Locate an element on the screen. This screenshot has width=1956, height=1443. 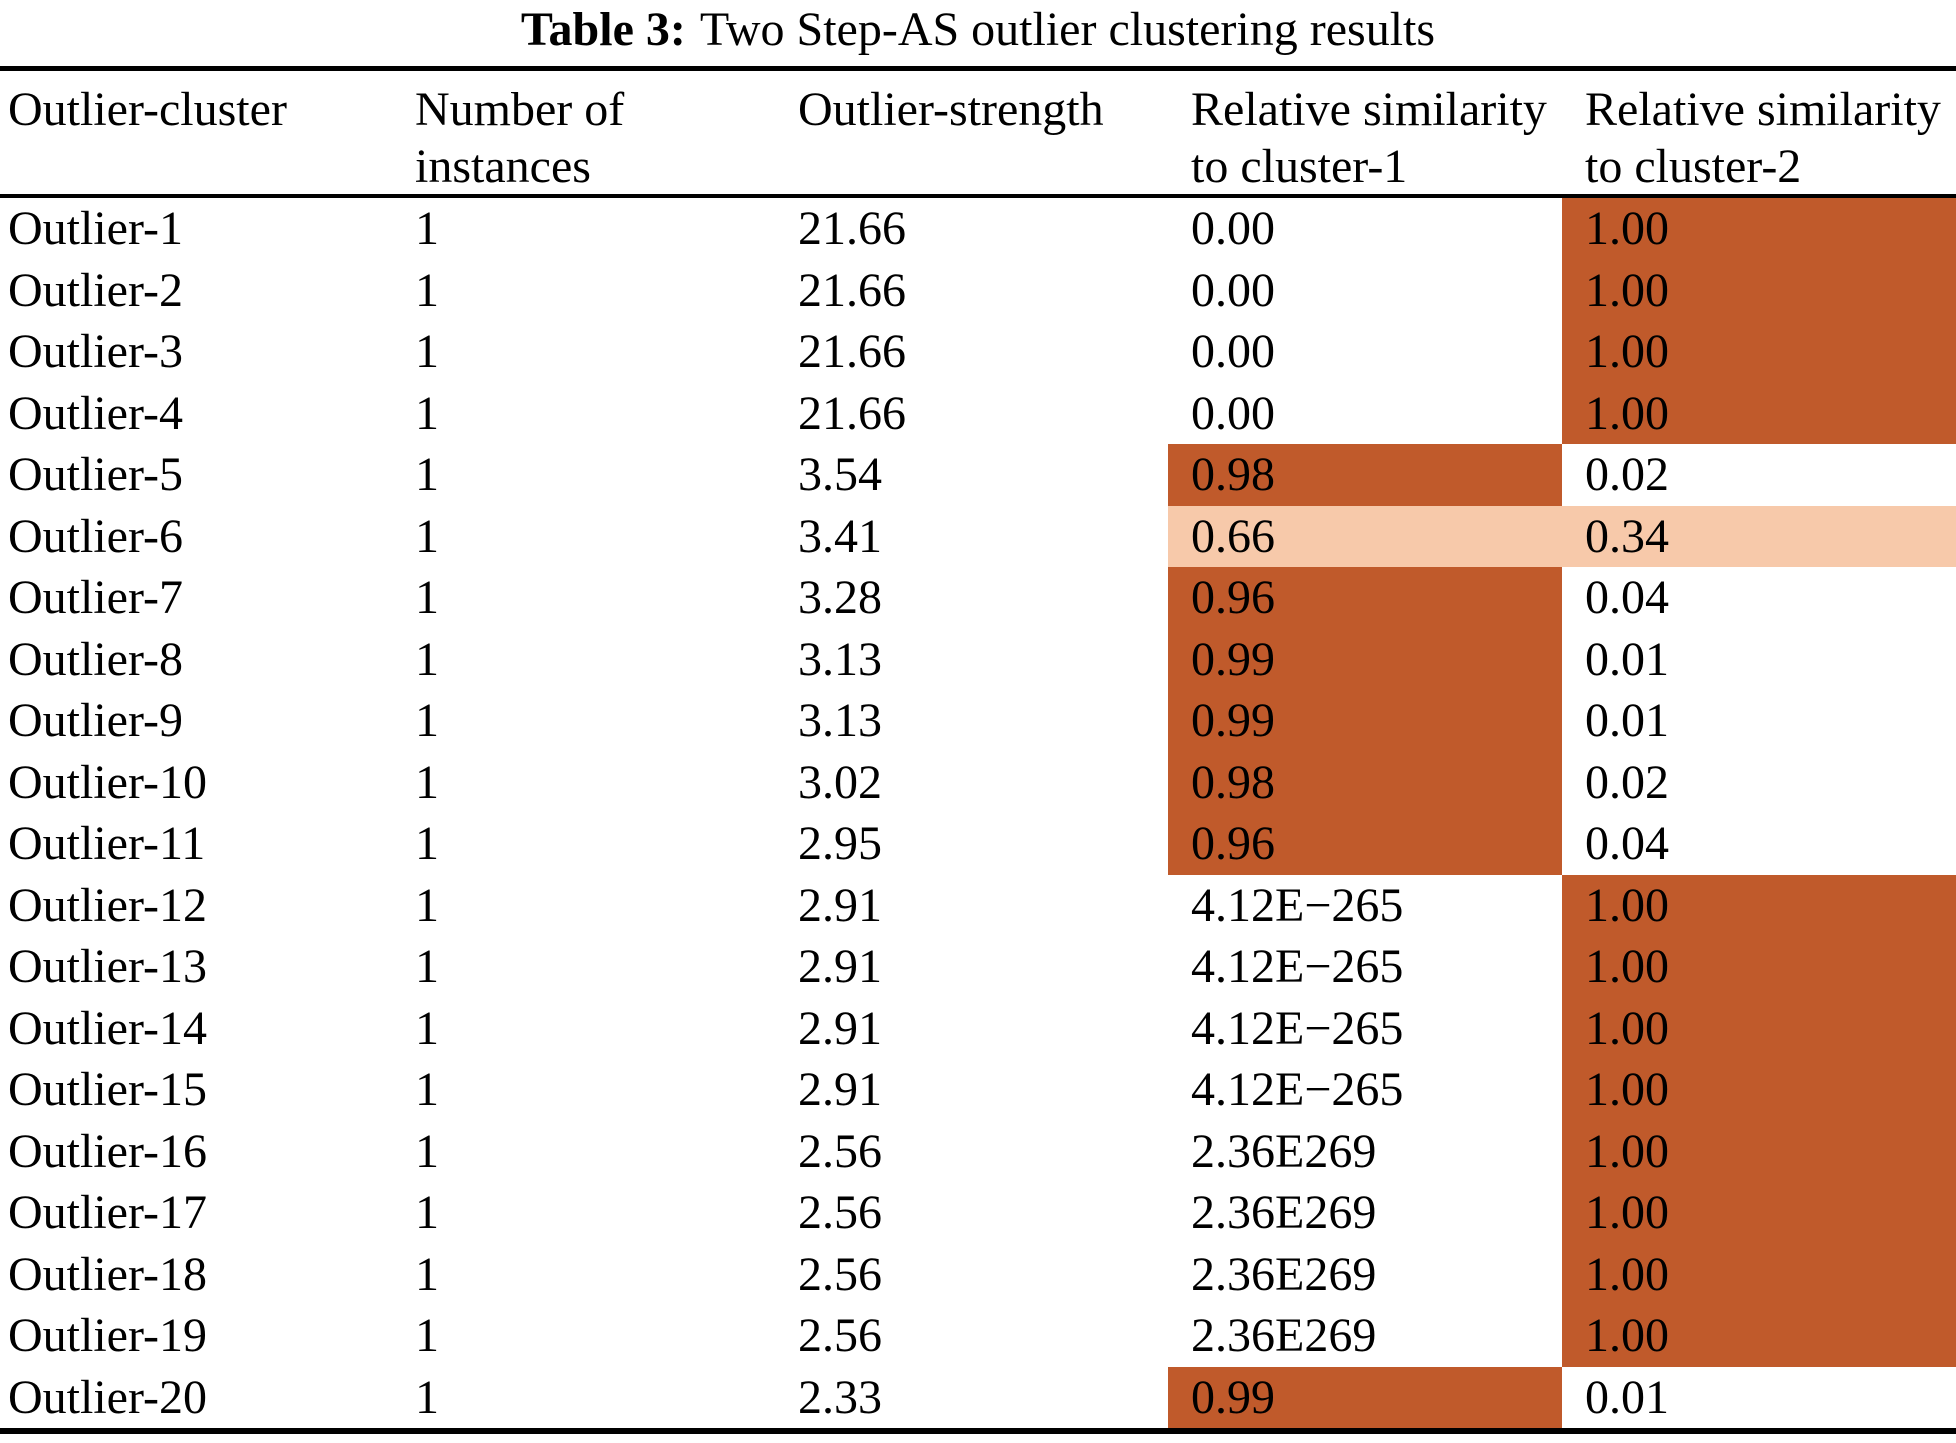
table-row: Outlier-4 1 21.66 0.00 1.00 is located at coordinates (978, 413).